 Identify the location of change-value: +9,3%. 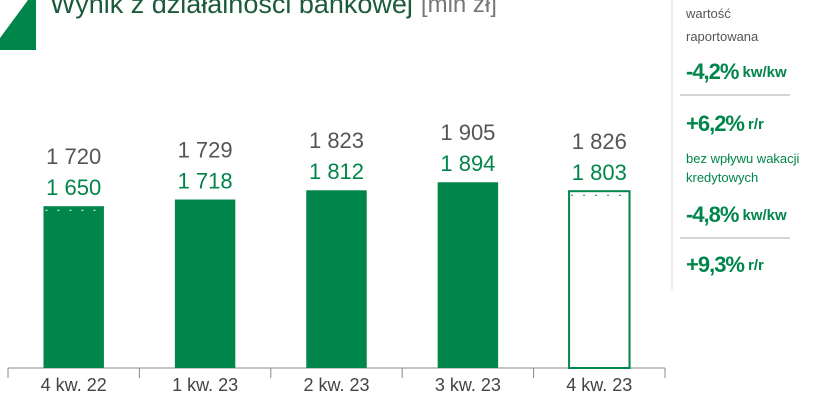
(715, 264).